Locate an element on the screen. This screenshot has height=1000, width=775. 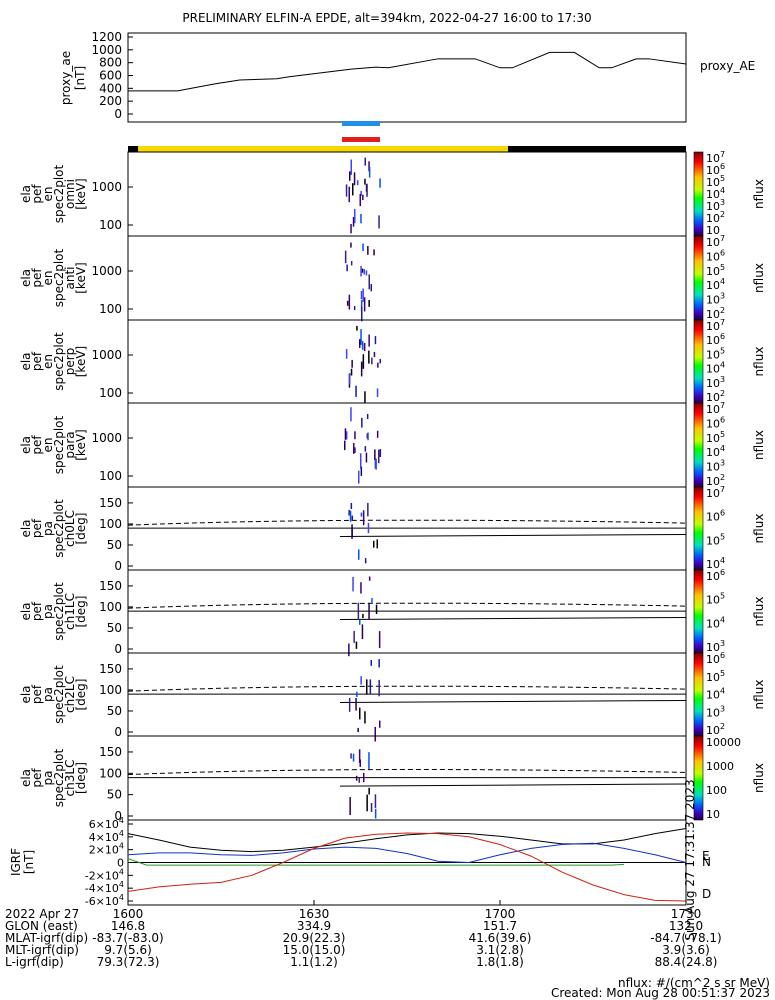
pitch-y-label: ch1LC is located at coordinates (70, 611).